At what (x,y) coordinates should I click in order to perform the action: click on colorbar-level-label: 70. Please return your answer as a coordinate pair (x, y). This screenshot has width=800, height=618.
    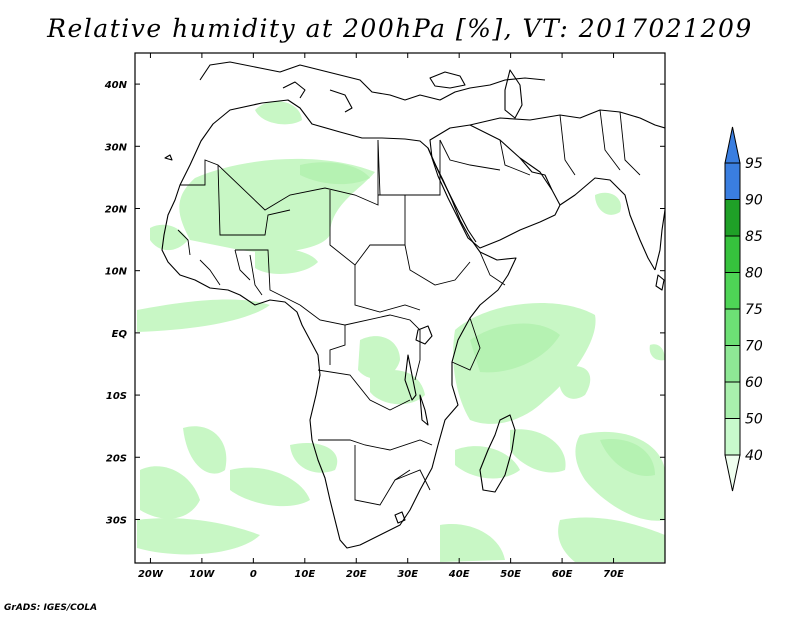
    Looking at the image, I should click on (754, 347).